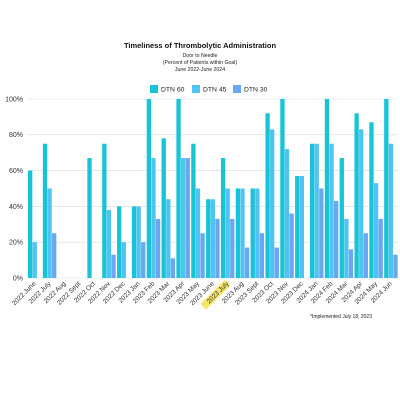 Image resolution: width=400 pixels, height=400 pixels. What do you see at coordinates (200, 56) in the screenshot?
I see `chart-subtitle-line-1: Door to Needle` at bounding box center [200, 56].